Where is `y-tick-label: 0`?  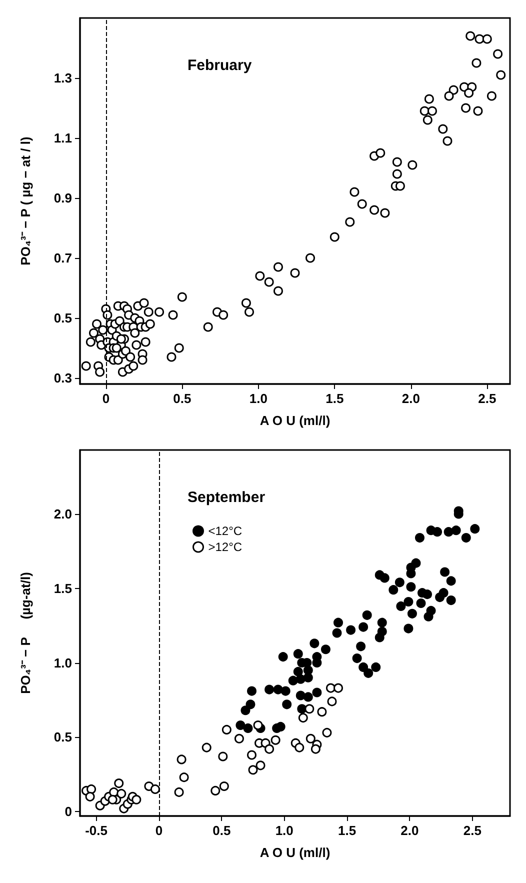
y-tick-label: 0 is located at coordinates (68, 812).